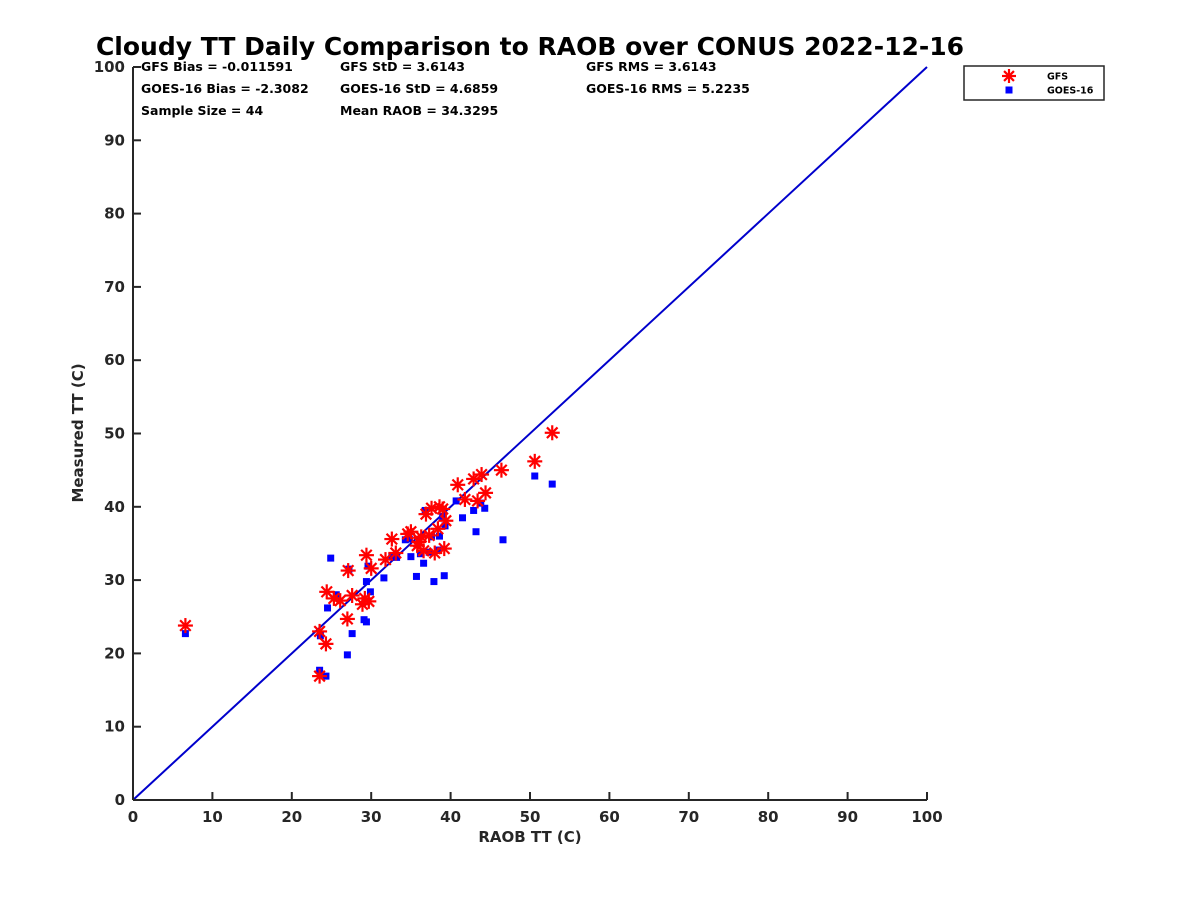 The width and height of the screenshot is (1200, 900). What do you see at coordinates (120, 800) in the screenshot?
I see `y-tick-label: 0` at bounding box center [120, 800].